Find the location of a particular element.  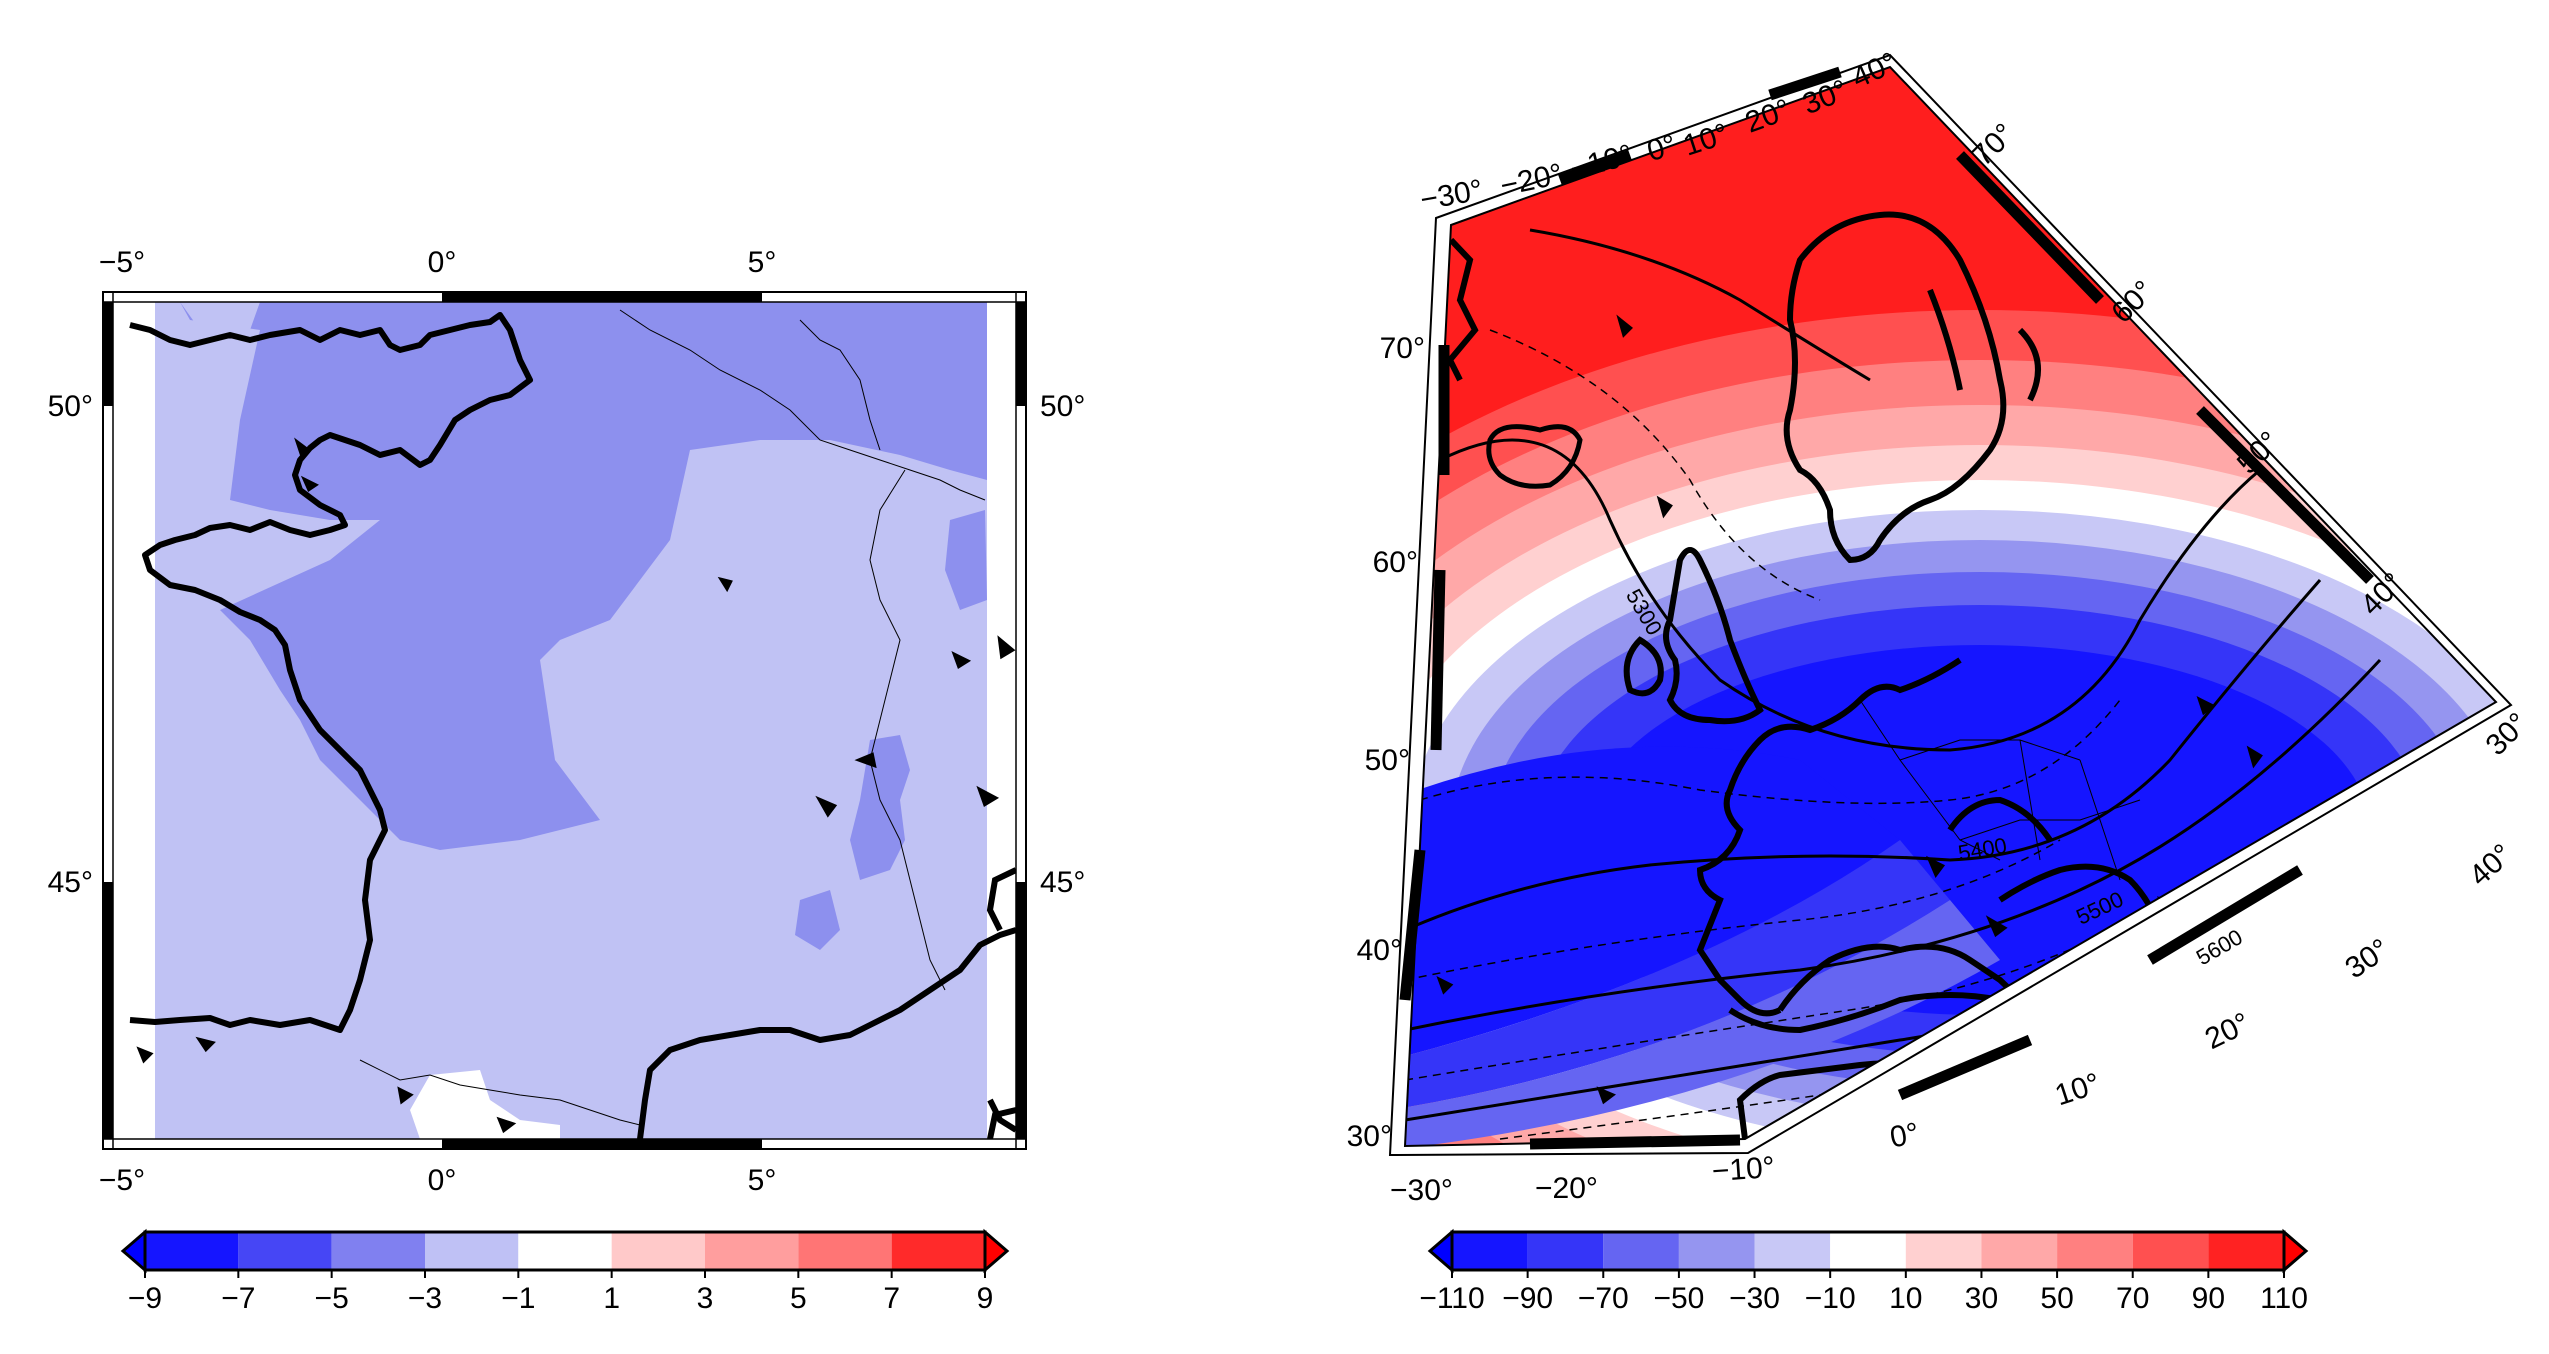

trough-extension is located at coordinates (1652, 903).